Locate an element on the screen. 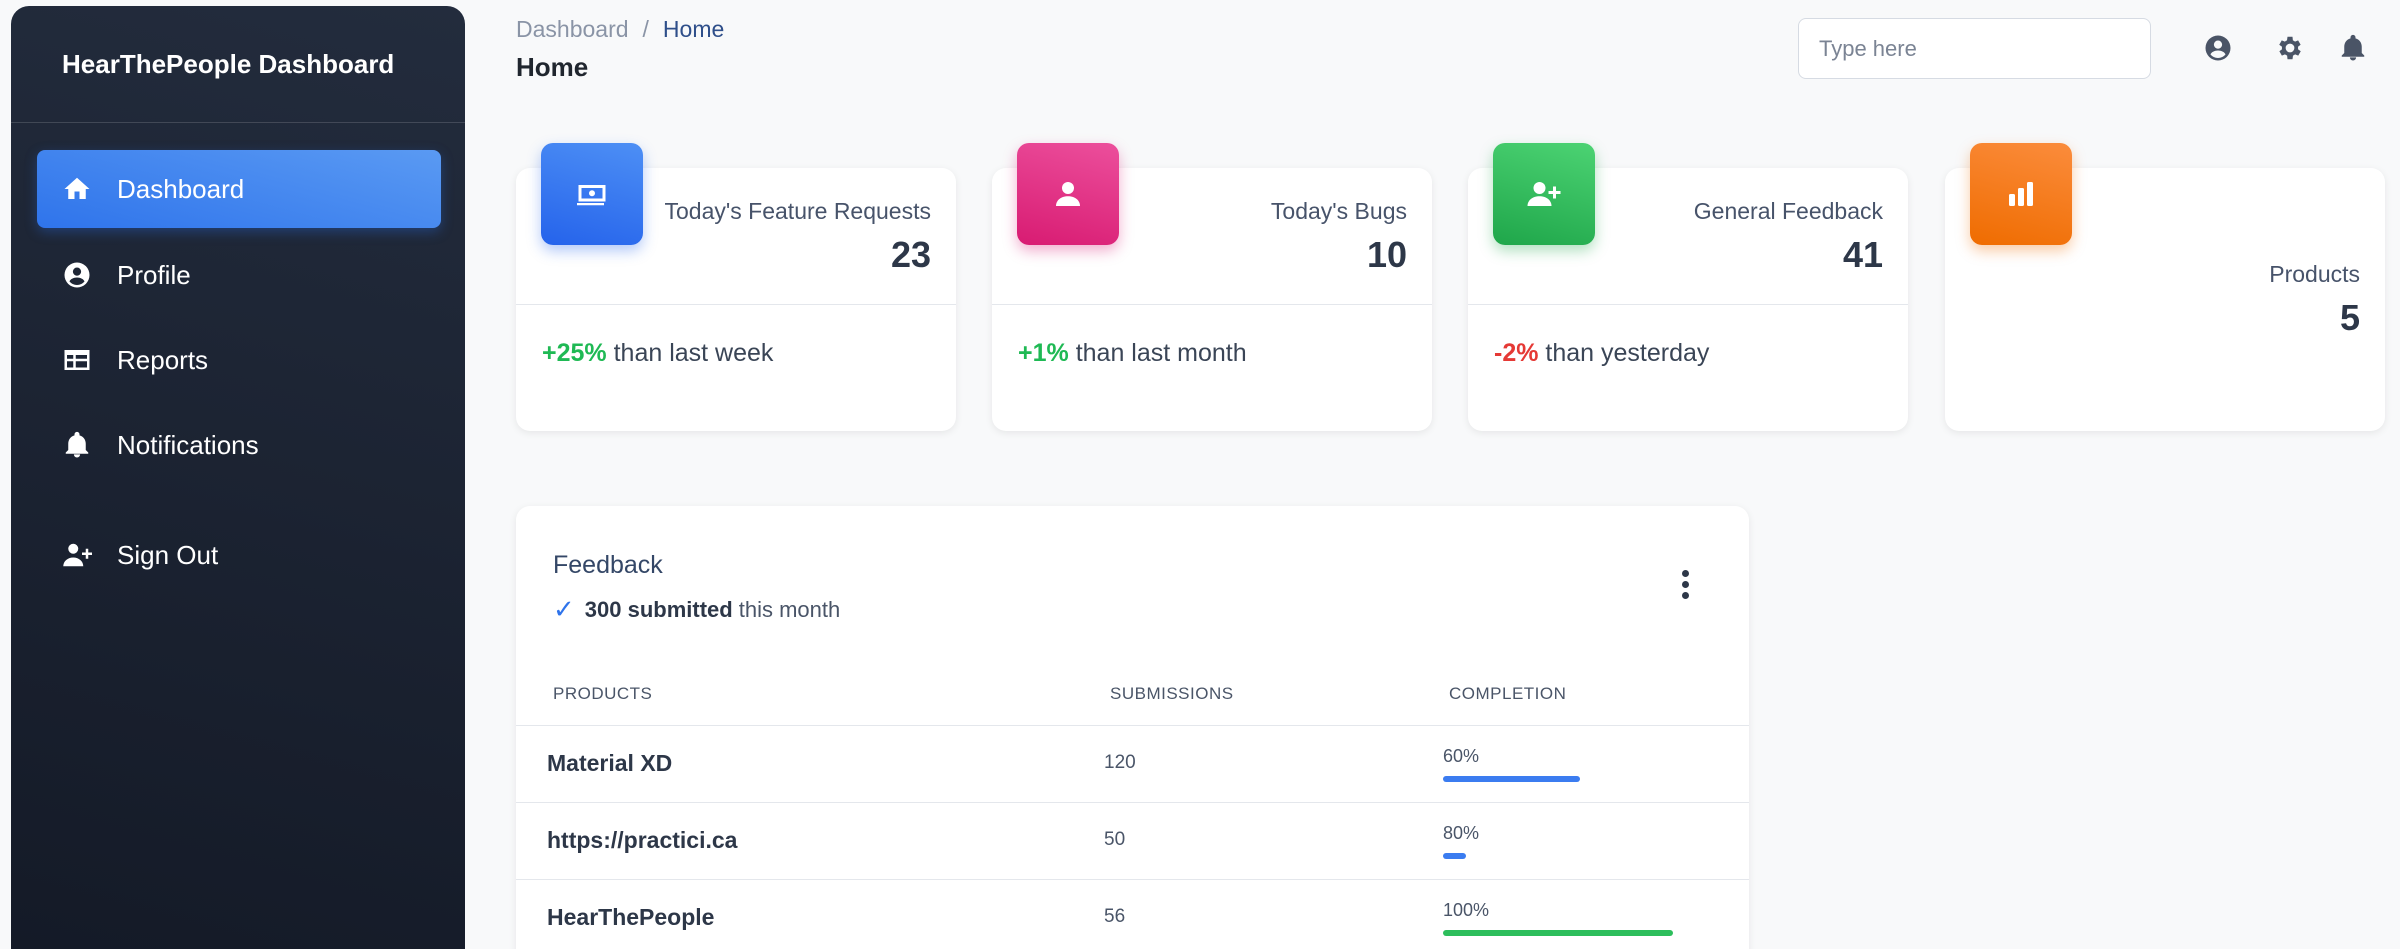 The height and width of the screenshot is (949, 2400). sidebar-item-profile: Profile is located at coordinates (239, 275).